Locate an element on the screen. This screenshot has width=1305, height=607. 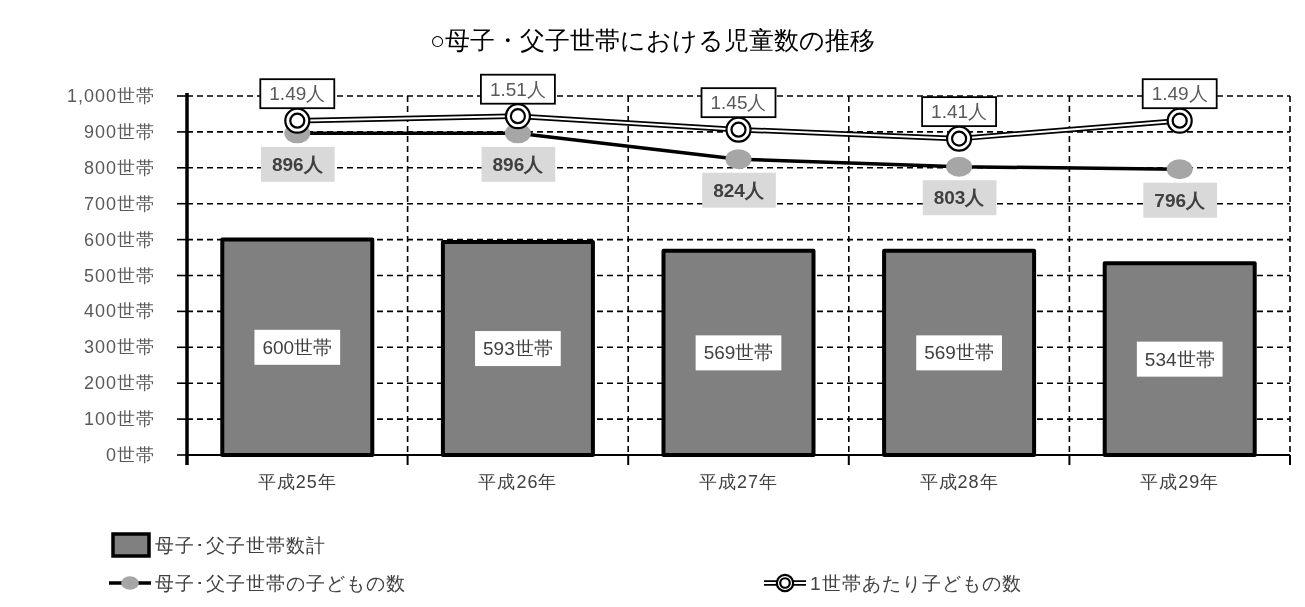
y-tick-label: 900世帯 is located at coordinates (119, 131).